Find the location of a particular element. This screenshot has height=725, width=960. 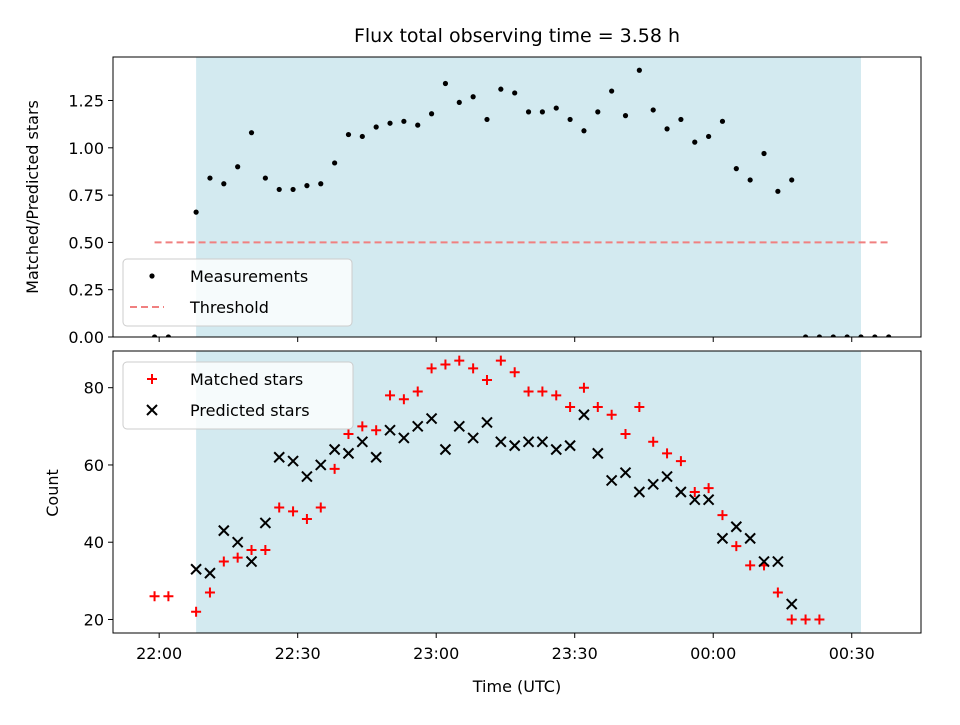

chart-title: Flux total observing time = 3.58 h is located at coordinates (517, 36).